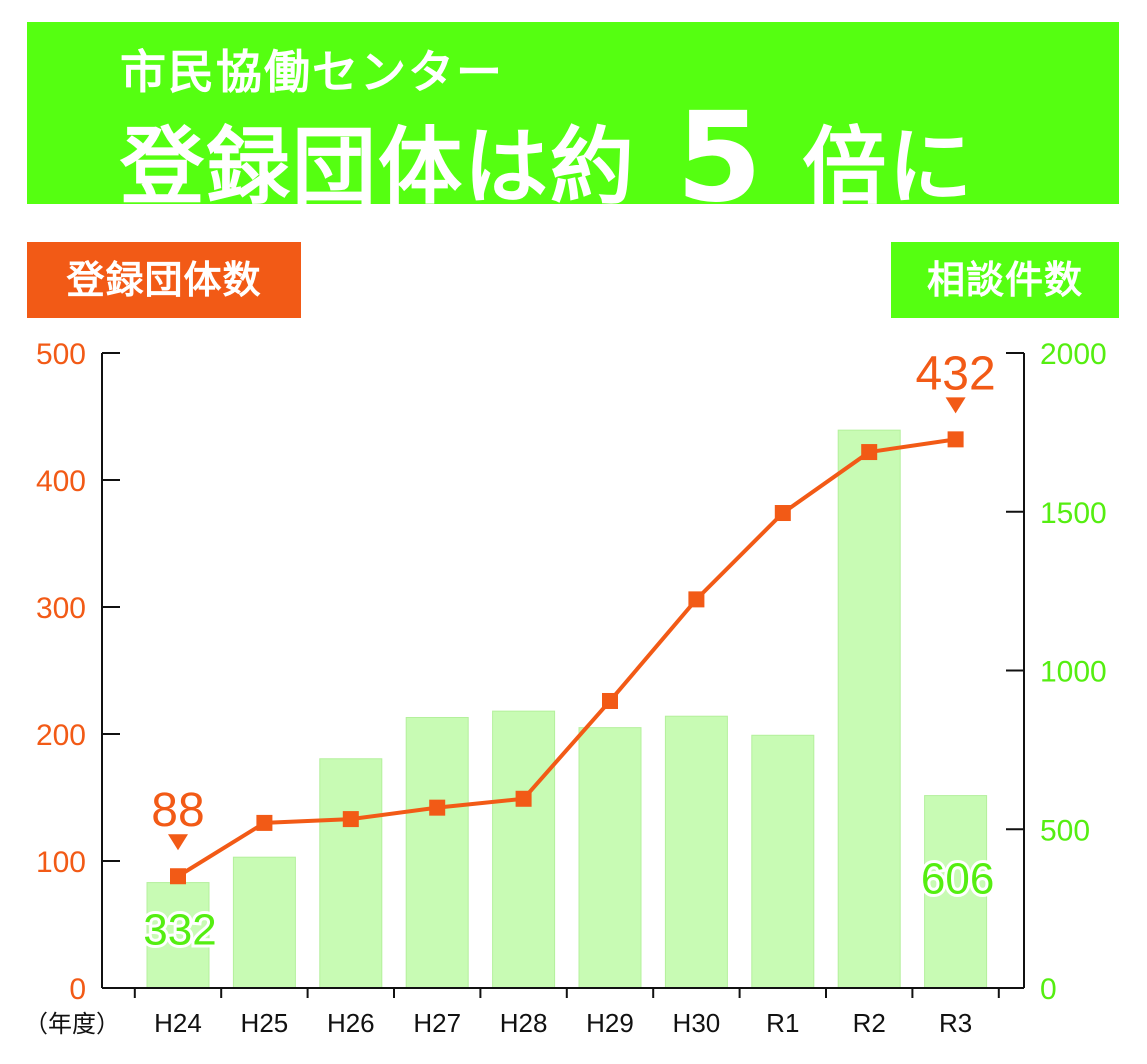 The width and height of the screenshot is (1147, 1064). Describe the element at coordinates (696, 599) in the screenshot. I see `line-point-H30` at that location.